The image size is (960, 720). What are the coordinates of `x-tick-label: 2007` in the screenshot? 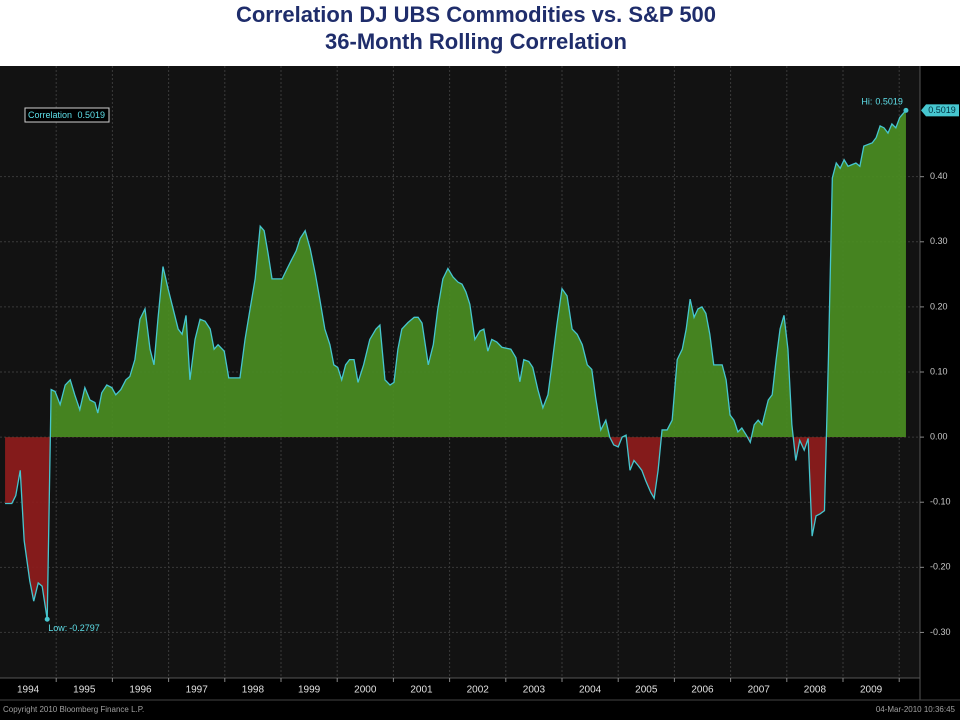 It's located at (759, 690).